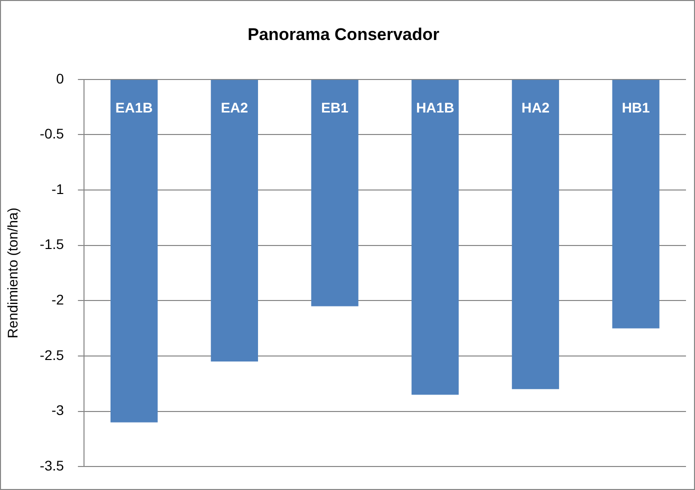  What do you see at coordinates (57, 188) in the screenshot?
I see `y-tick-label: -1` at bounding box center [57, 188].